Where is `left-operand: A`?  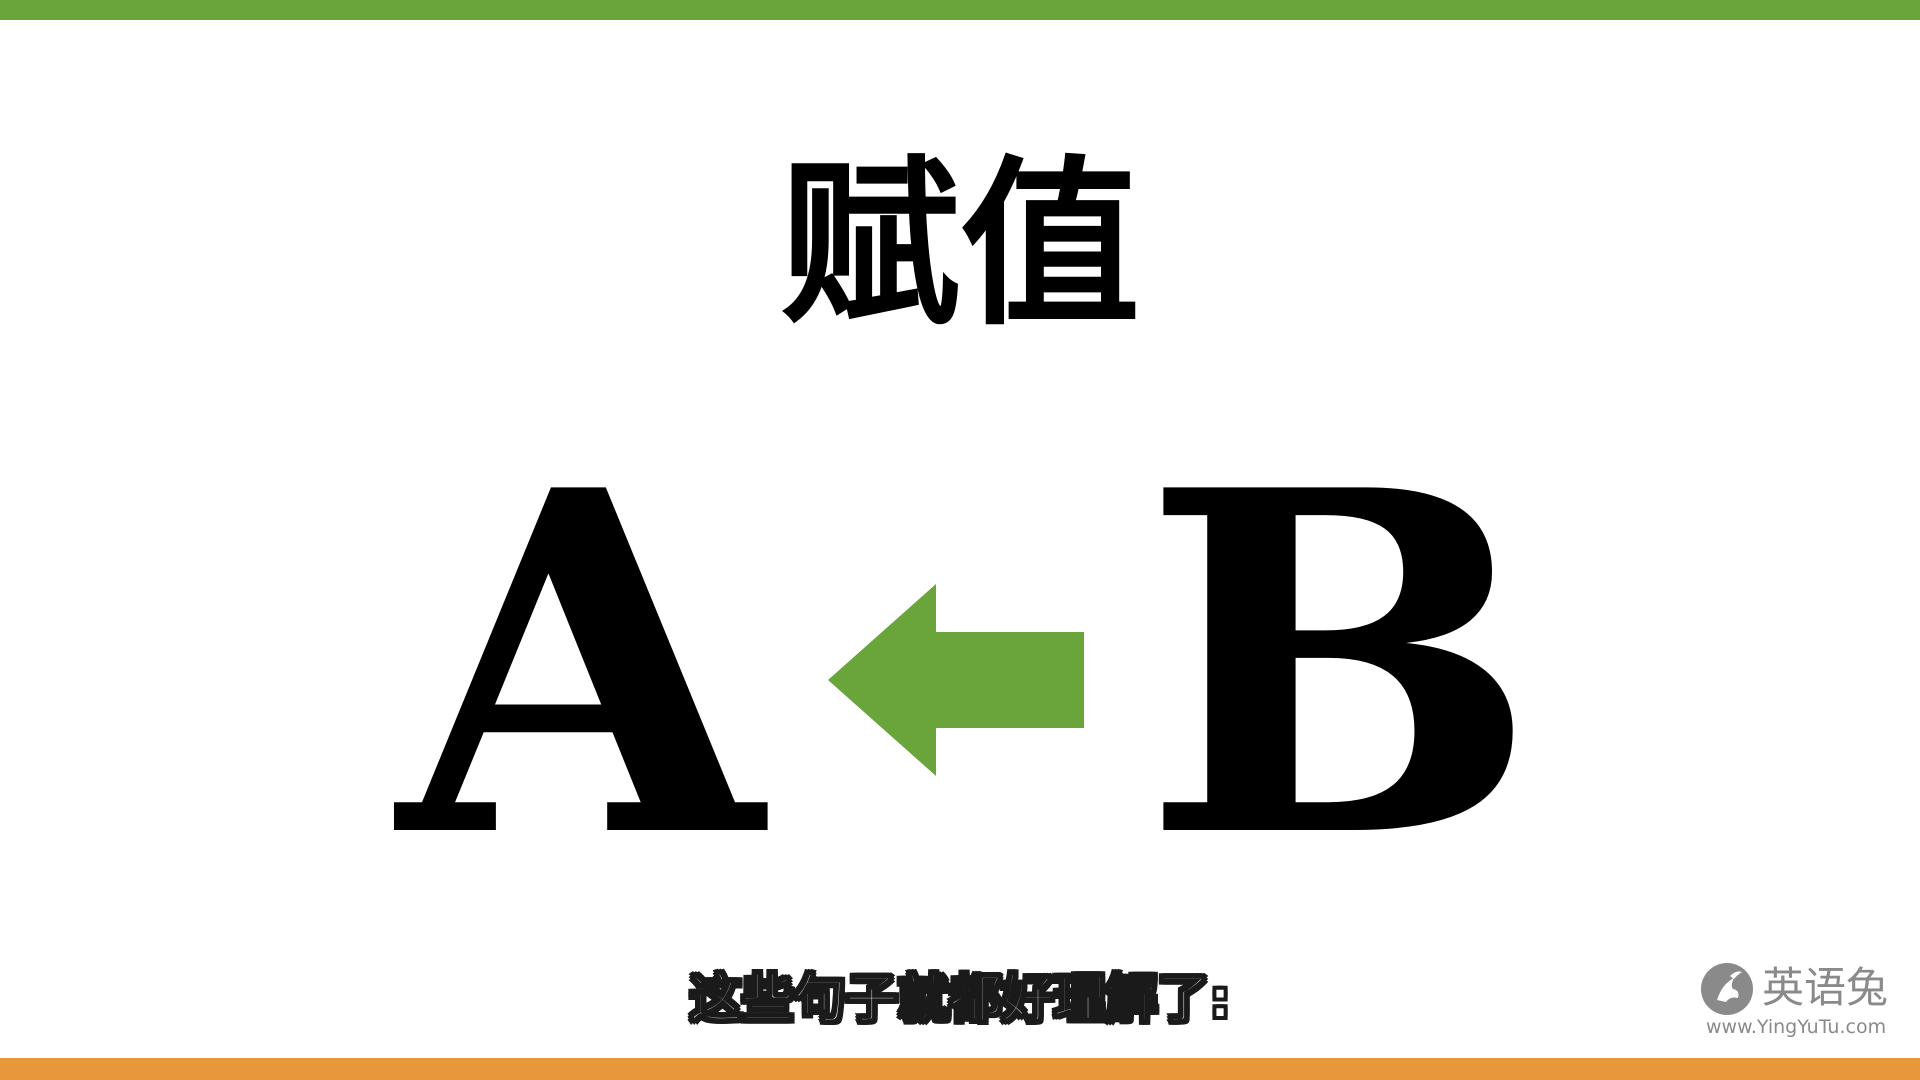 left-operand: A is located at coordinates (580, 665).